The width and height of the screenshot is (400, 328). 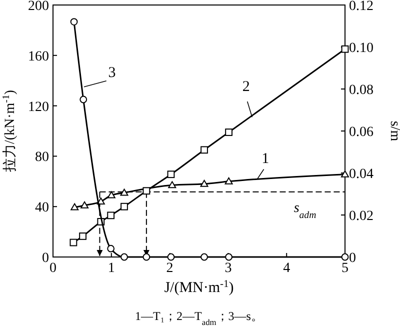 What do you see at coordinates (45, 258) in the screenshot?
I see `y-tick-label: 0` at bounding box center [45, 258].